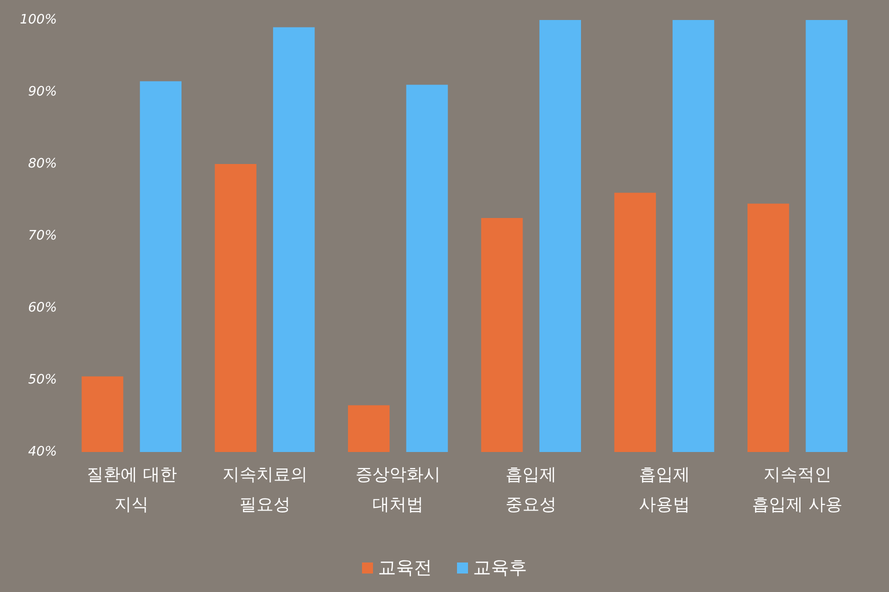 This screenshot has width=889, height=592. What do you see at coordinates (531, 490) in the screenshot?
I see `x-tick-label: 흡입제 중요성` at bounding box center [531, 490].